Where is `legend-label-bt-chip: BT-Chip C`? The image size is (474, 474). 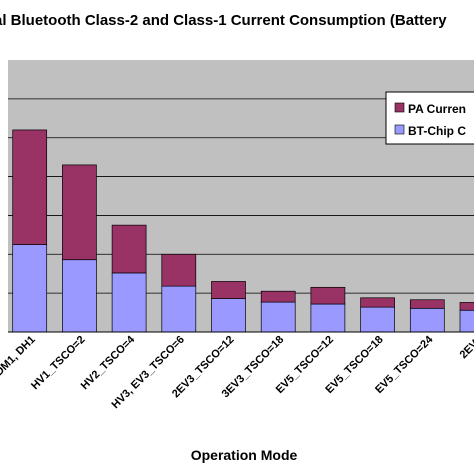
legend-label-bt-chip: BT-Chip C is located at coordinates (437, 131).